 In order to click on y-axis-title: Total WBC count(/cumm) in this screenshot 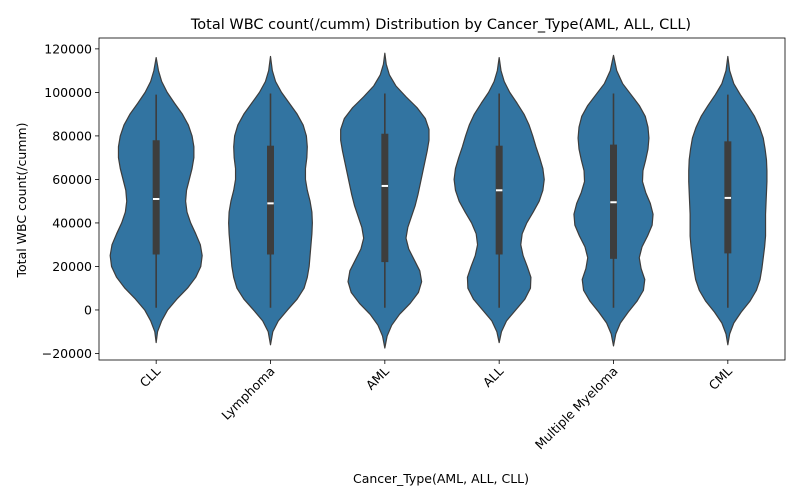, I will do `click(21, 201)`.